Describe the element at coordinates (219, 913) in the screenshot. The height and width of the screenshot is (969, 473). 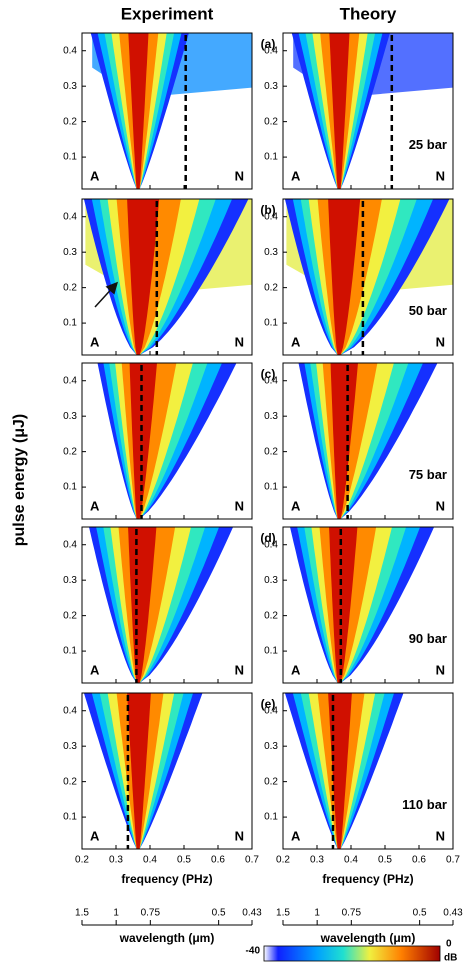
I see `x2-tick-label: 0.5` at that location.